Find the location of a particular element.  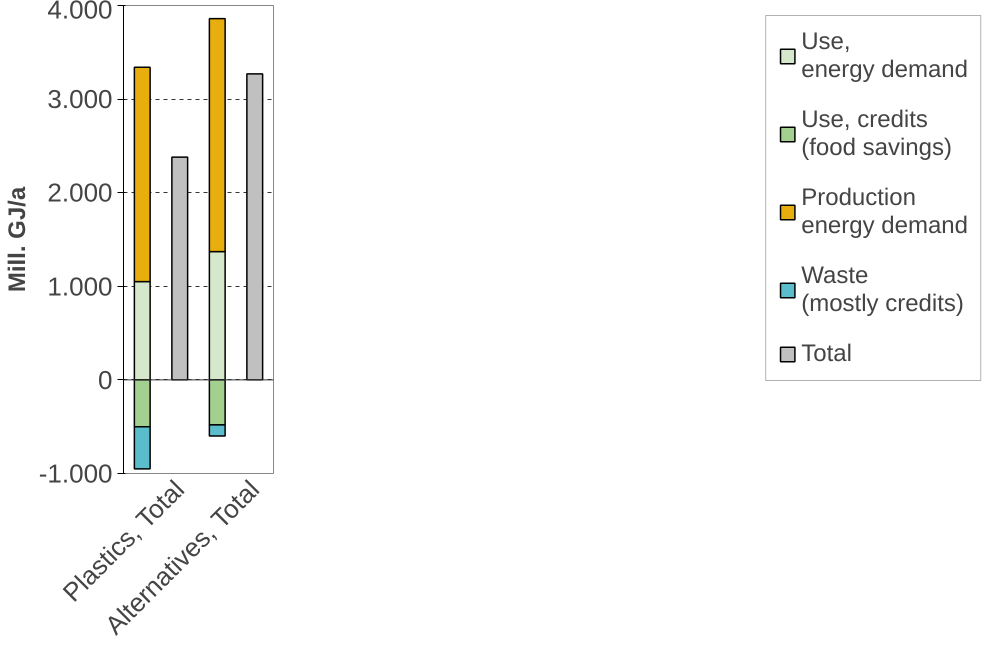

legend-label: Use, energy demand is located at coordinates (884, 56).